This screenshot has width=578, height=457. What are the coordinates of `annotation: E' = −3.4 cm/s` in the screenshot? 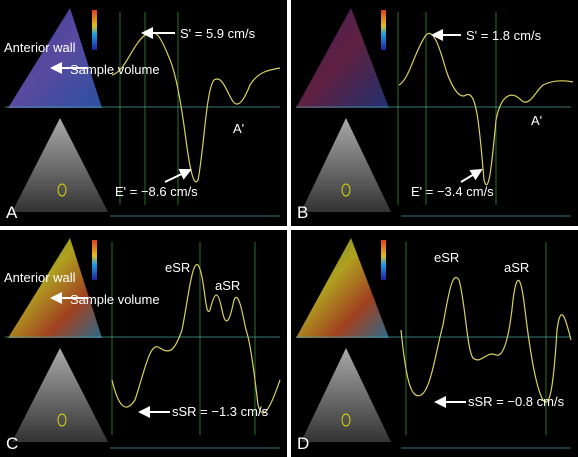 It's located at (452, 191).